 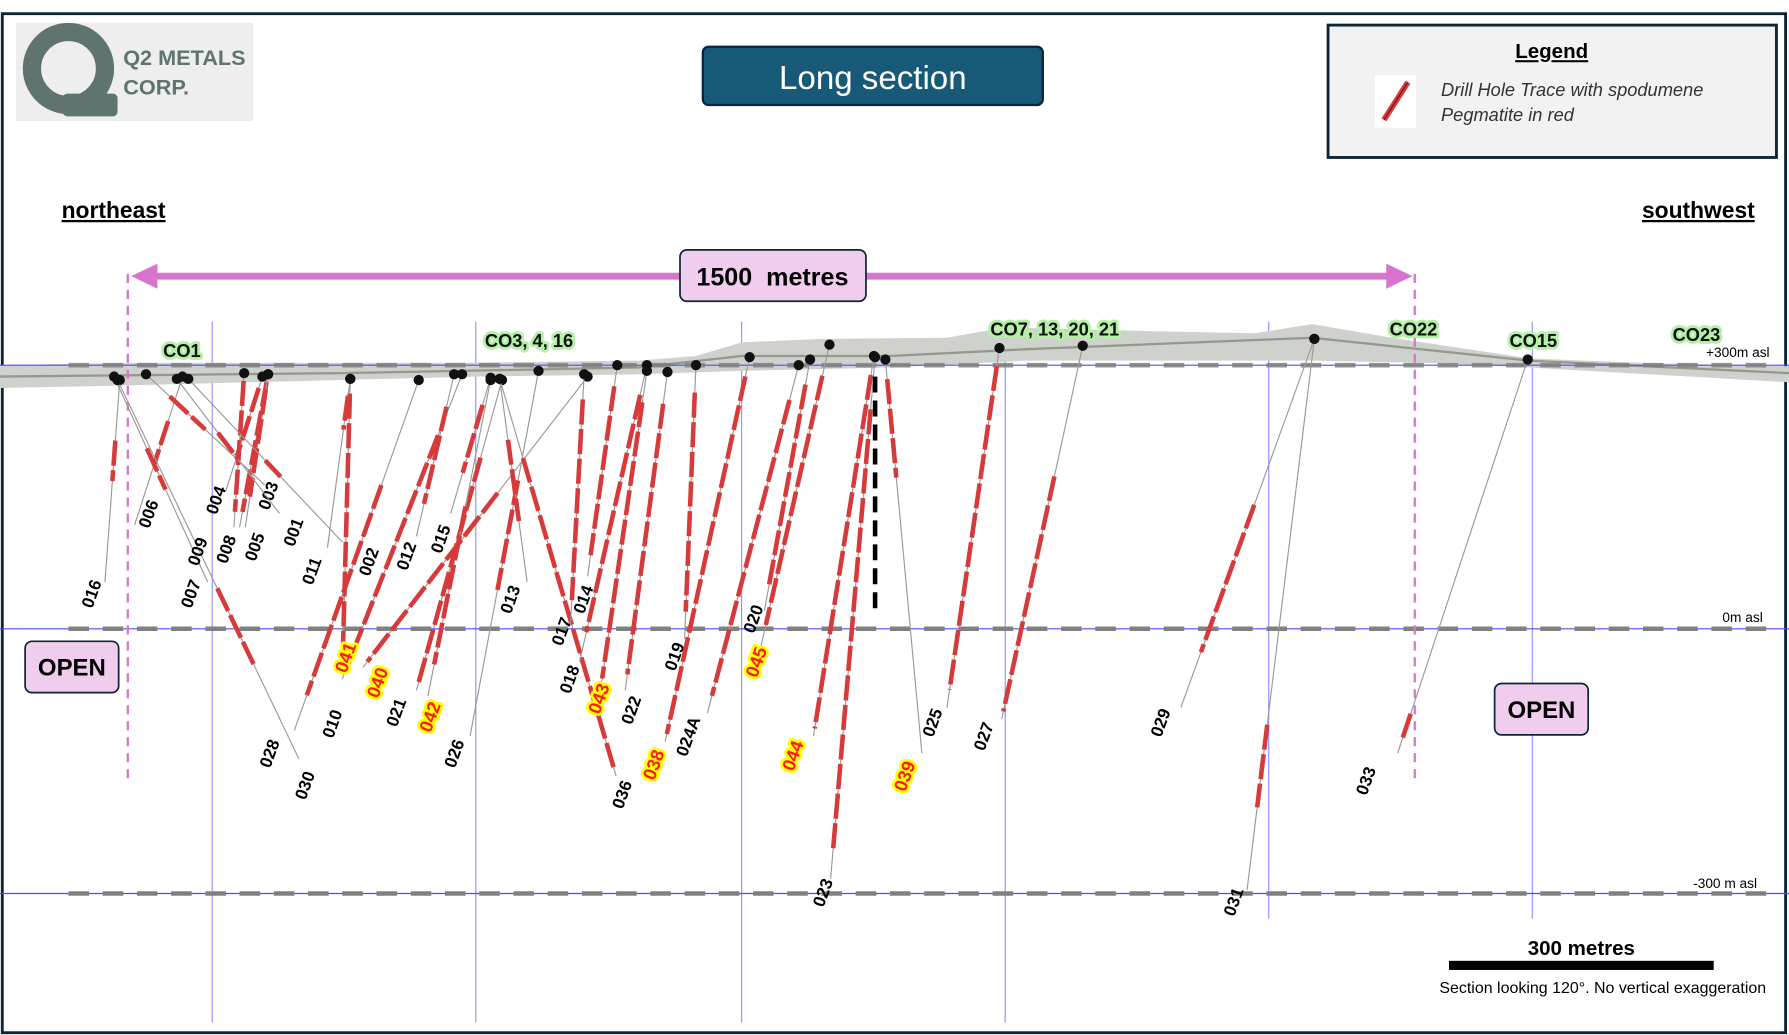 What do you see at coordinates (134, 71) in the screenshot?
I see `company-logo: Q2 METALS CORP.` at bounding box center [134, 71].